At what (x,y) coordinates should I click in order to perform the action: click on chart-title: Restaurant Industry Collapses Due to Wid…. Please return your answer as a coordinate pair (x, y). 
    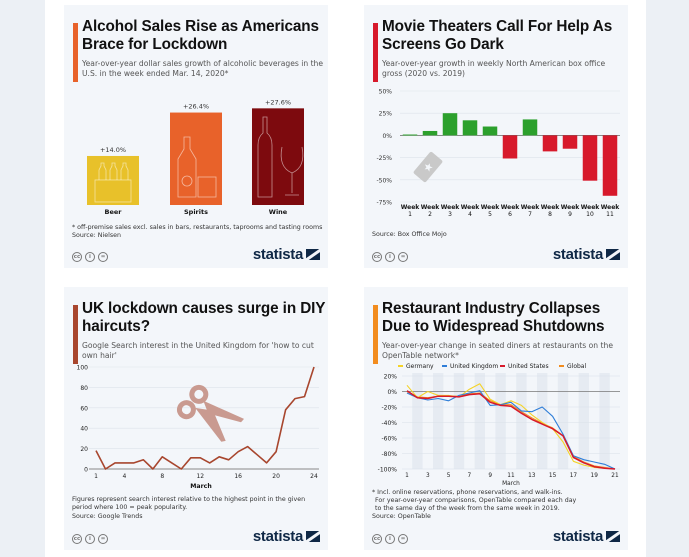
    Looking at the image, I should click on (493, 317).